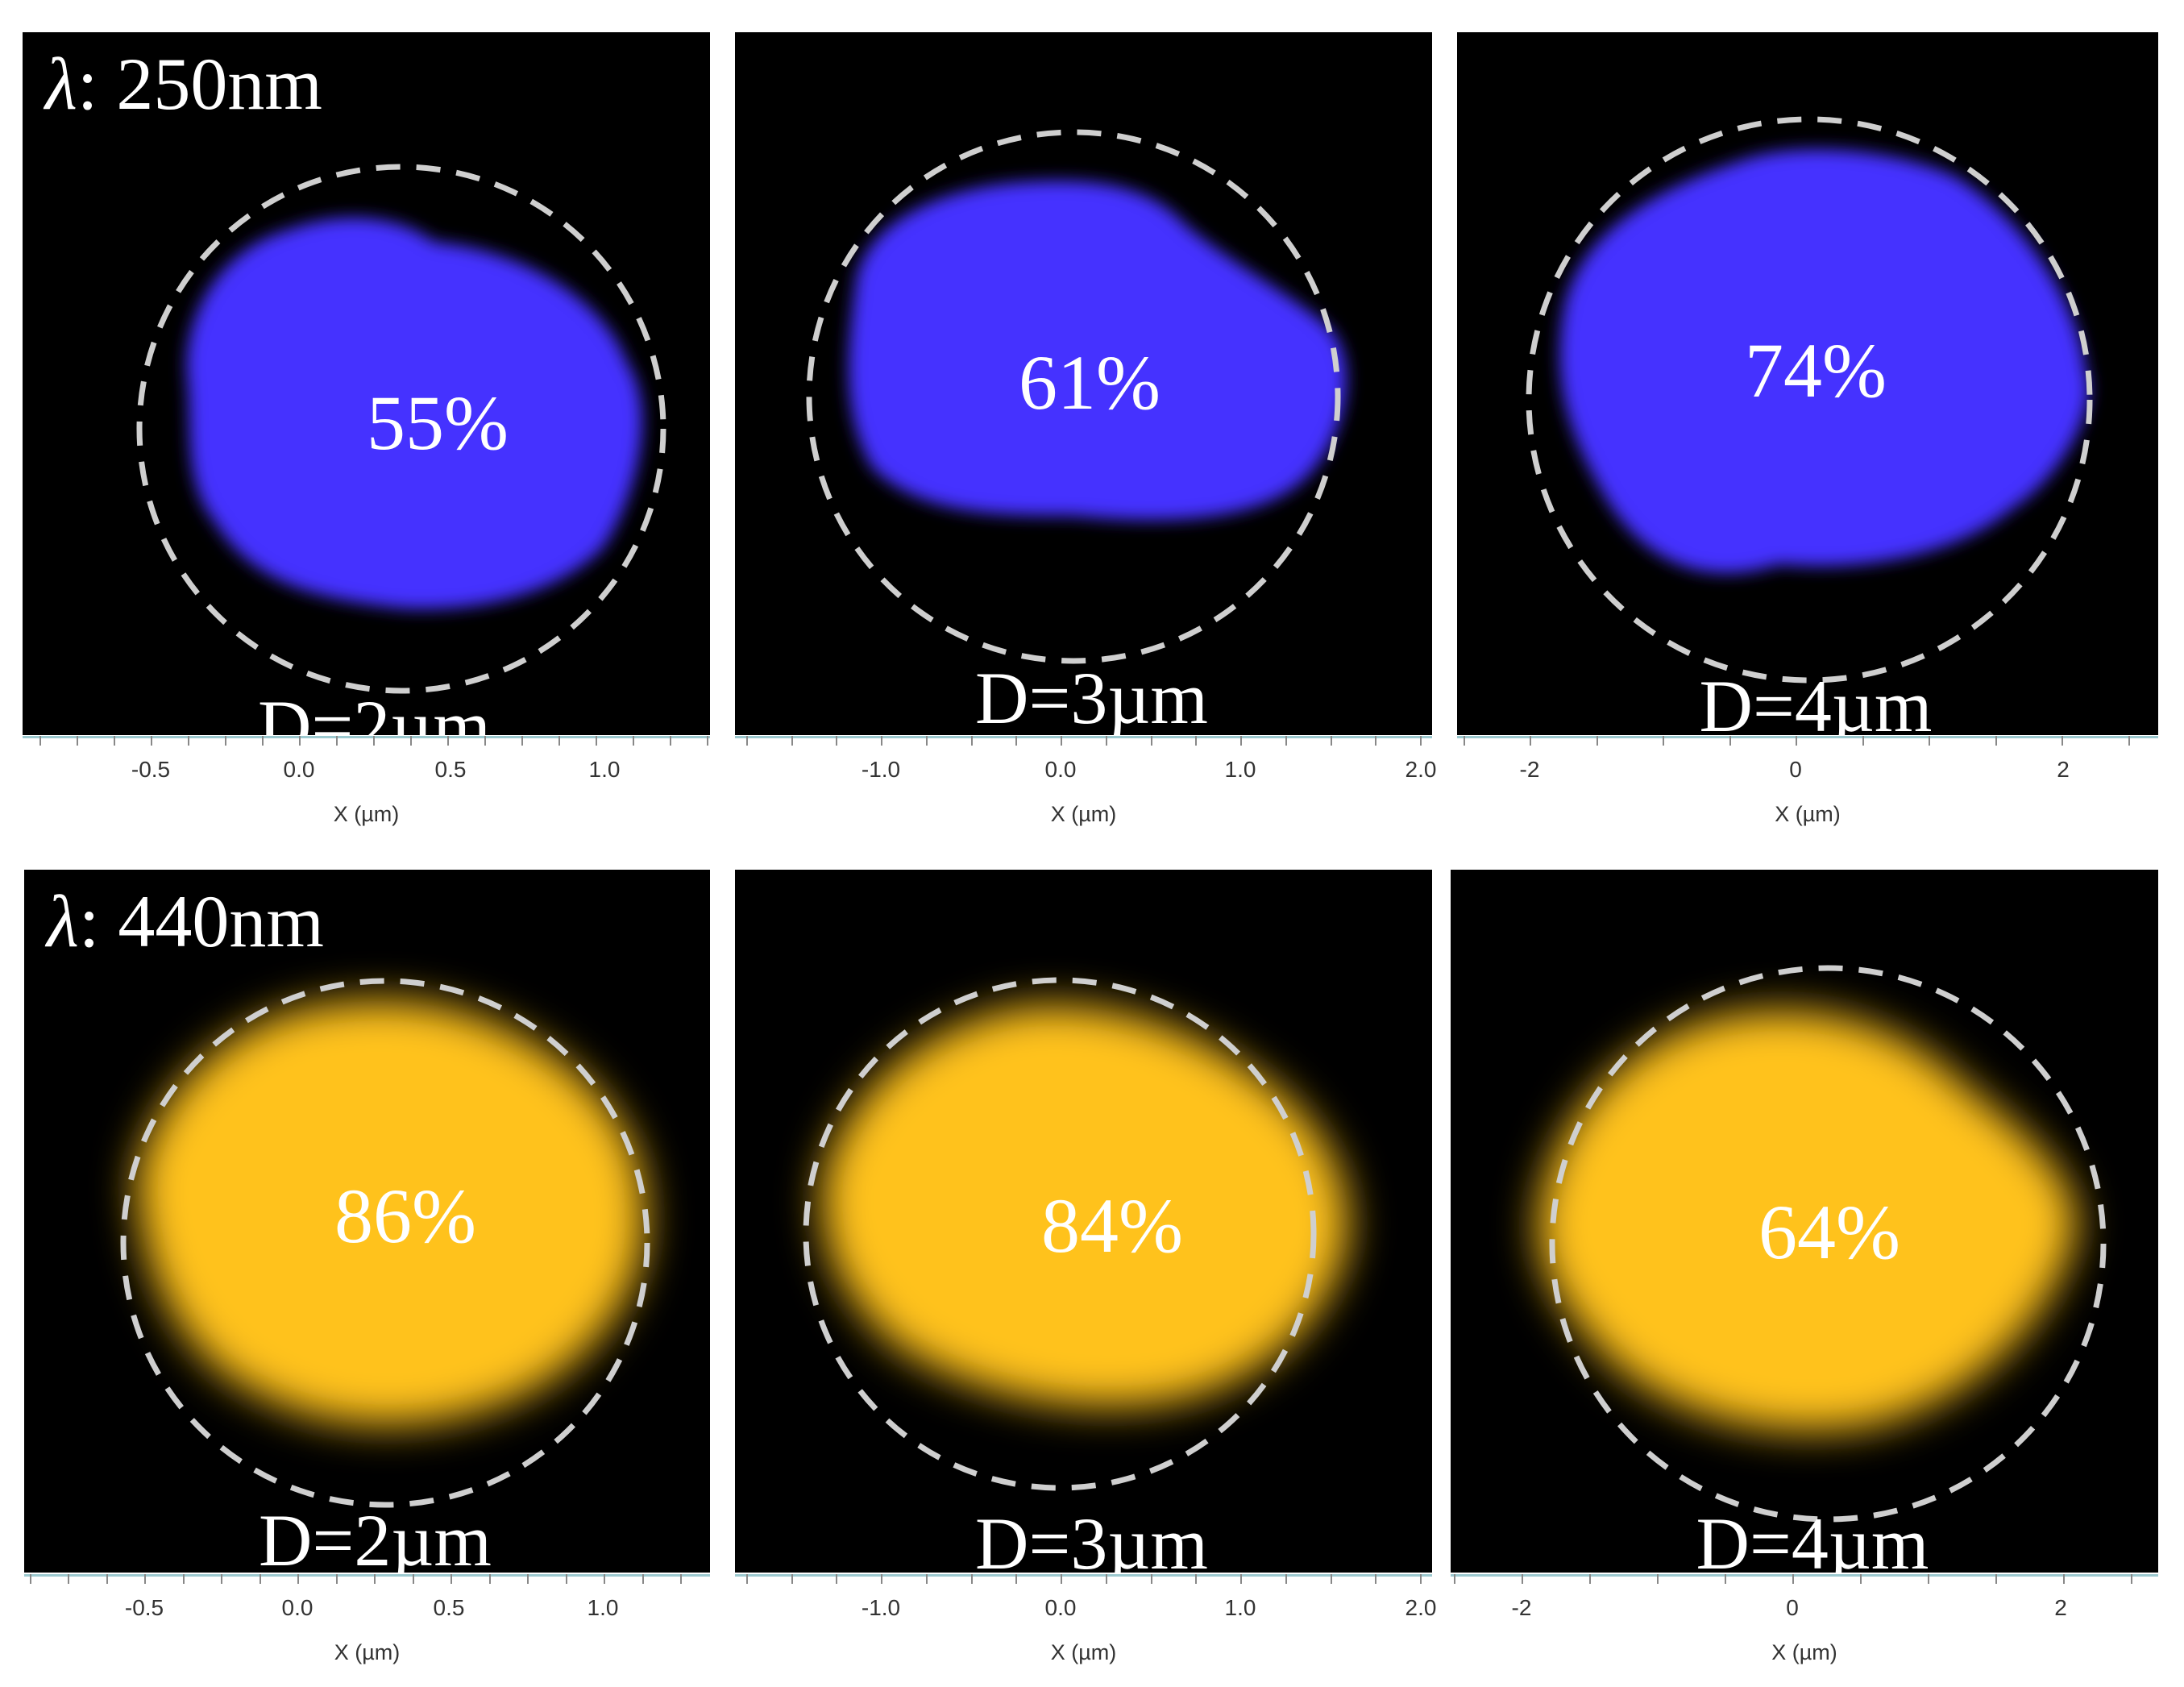 The width and height of the screenshot is (2184, 1687). What do you see at coordinates (438, 423) in the screenshot?
I see `efficiency-label: 55%` at bounding box center [438, 423].